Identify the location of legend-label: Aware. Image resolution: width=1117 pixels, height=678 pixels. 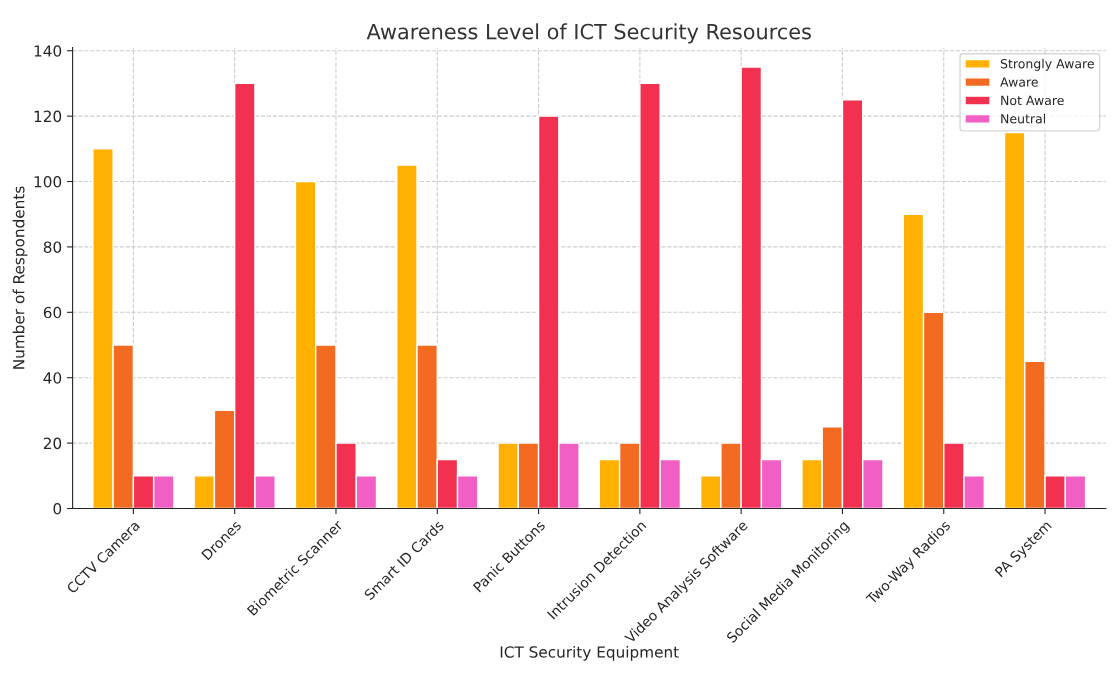
(1019, 82).